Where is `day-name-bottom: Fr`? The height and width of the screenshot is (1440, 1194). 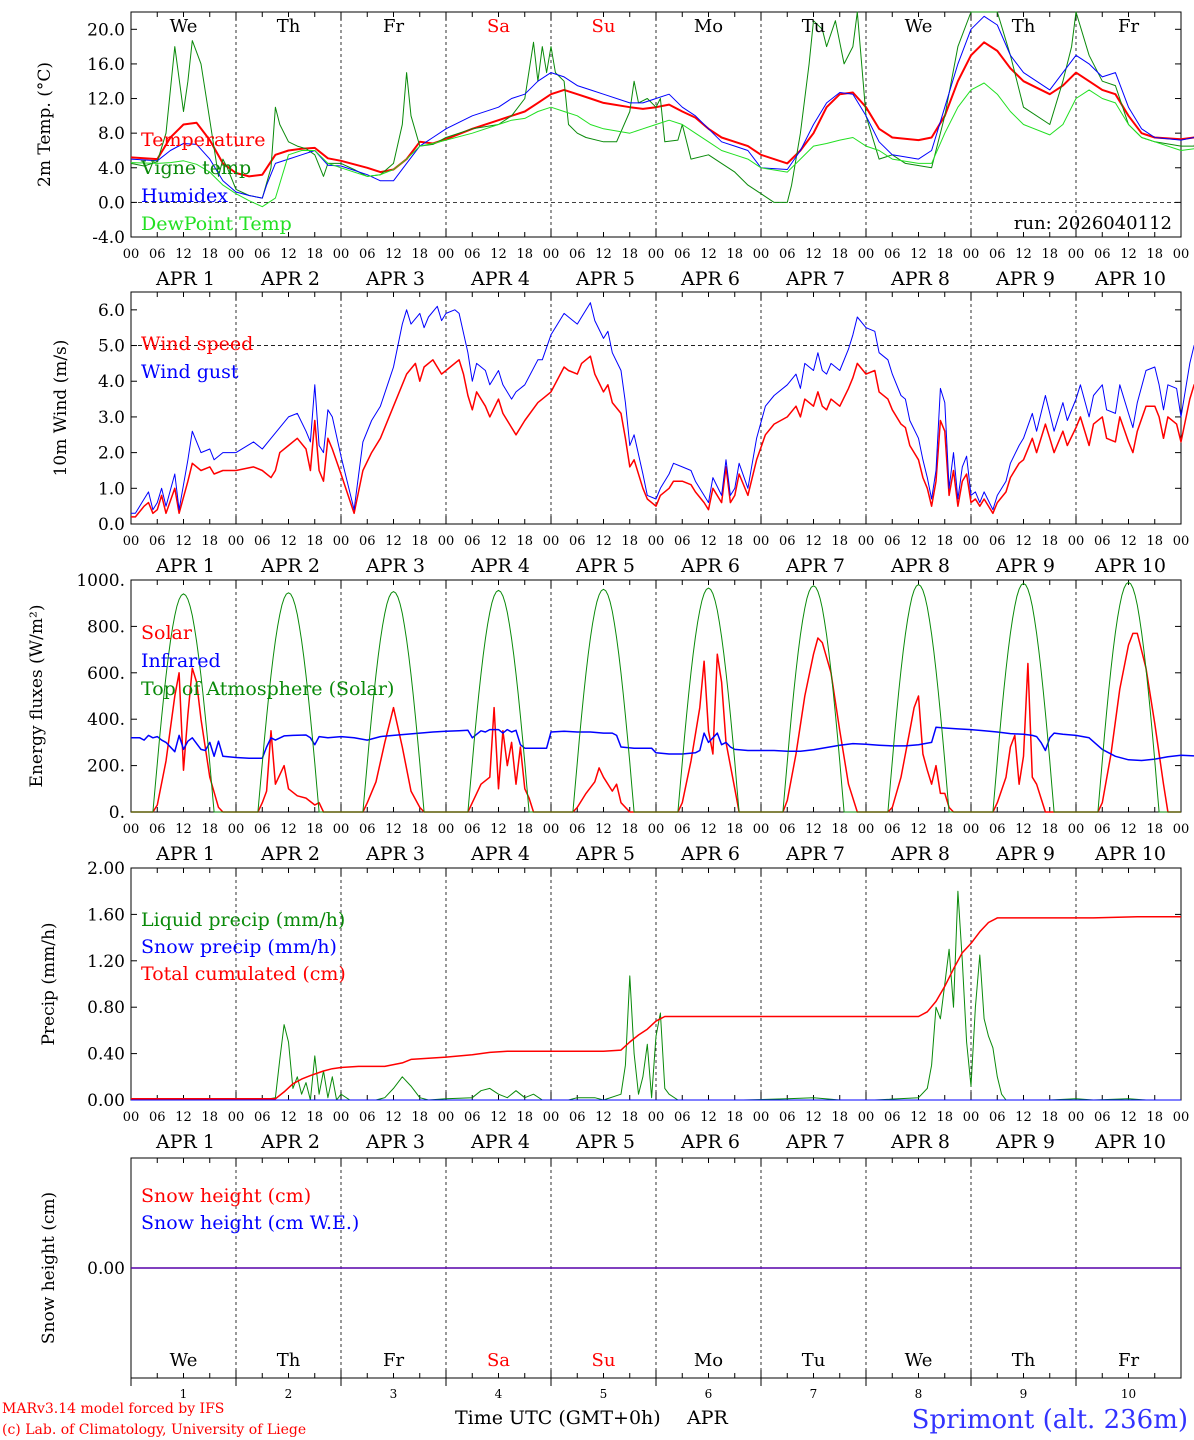 day-name-bottom: Fr is located at coordinates (393, 1360).